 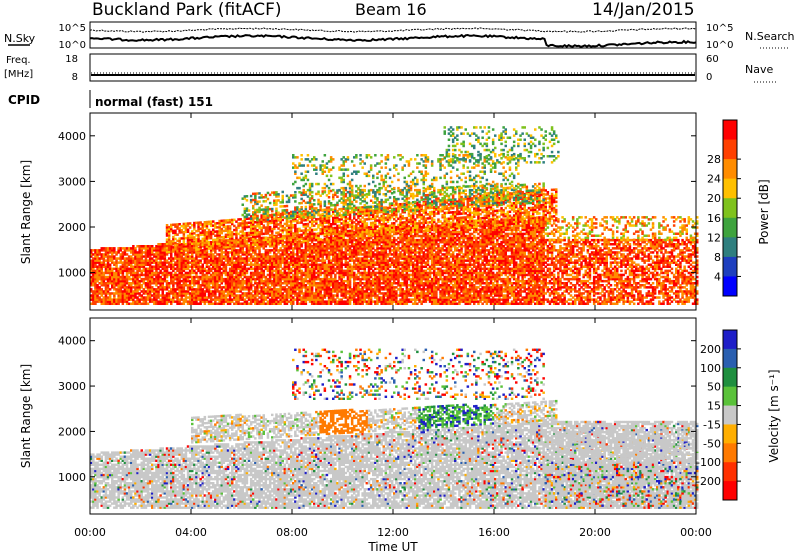 What do you see at coordinates (393, 41) in the screenshot?
I see `noise-sky-trace` at bounding box center [393, 41].